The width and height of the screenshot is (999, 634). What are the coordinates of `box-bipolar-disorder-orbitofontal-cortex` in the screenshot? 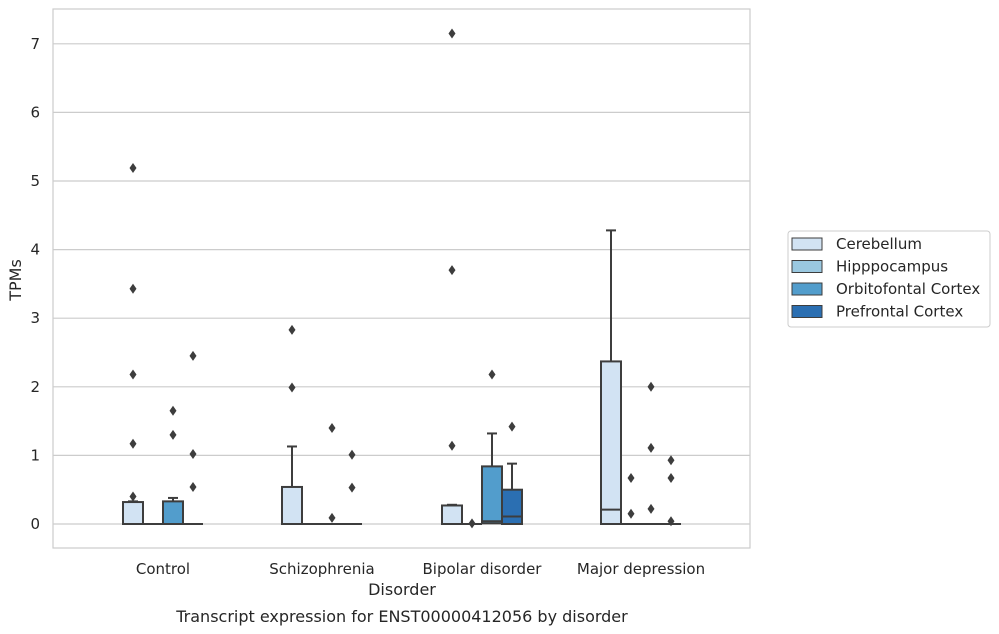 It's located at (492, 447).